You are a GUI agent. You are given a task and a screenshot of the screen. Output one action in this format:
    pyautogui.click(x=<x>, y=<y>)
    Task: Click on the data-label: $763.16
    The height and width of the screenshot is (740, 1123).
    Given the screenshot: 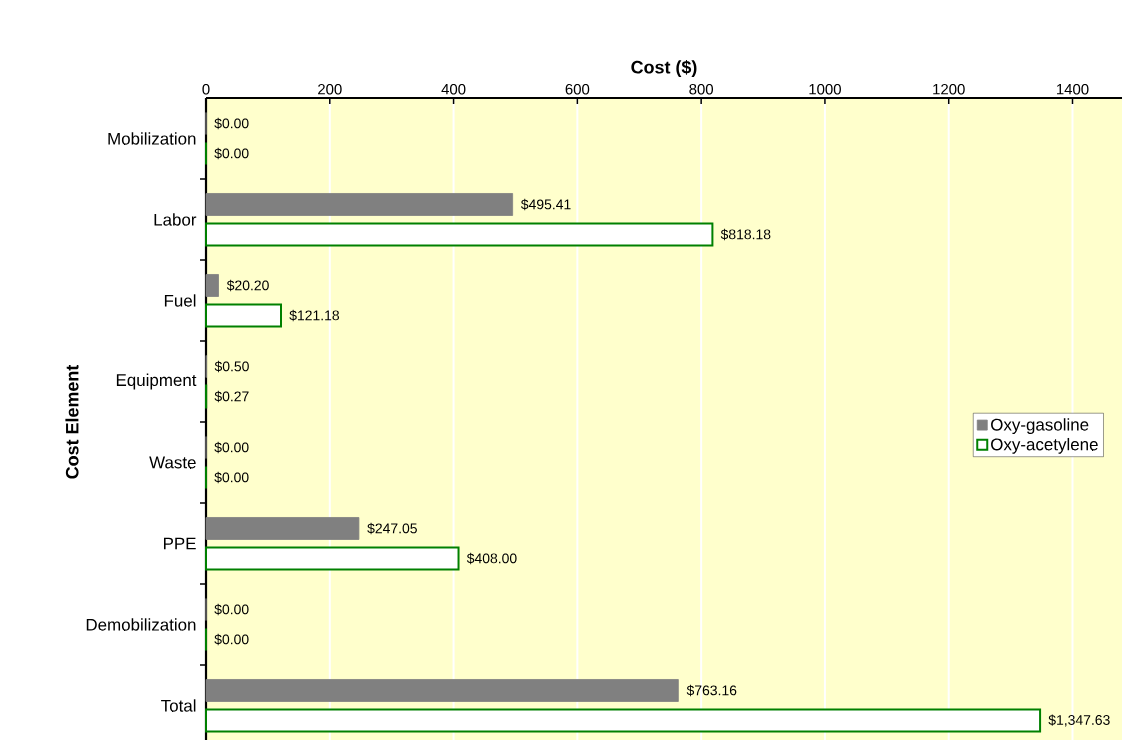 What is the action you would take?
    pyautogui.click(x=711, y=690)
    